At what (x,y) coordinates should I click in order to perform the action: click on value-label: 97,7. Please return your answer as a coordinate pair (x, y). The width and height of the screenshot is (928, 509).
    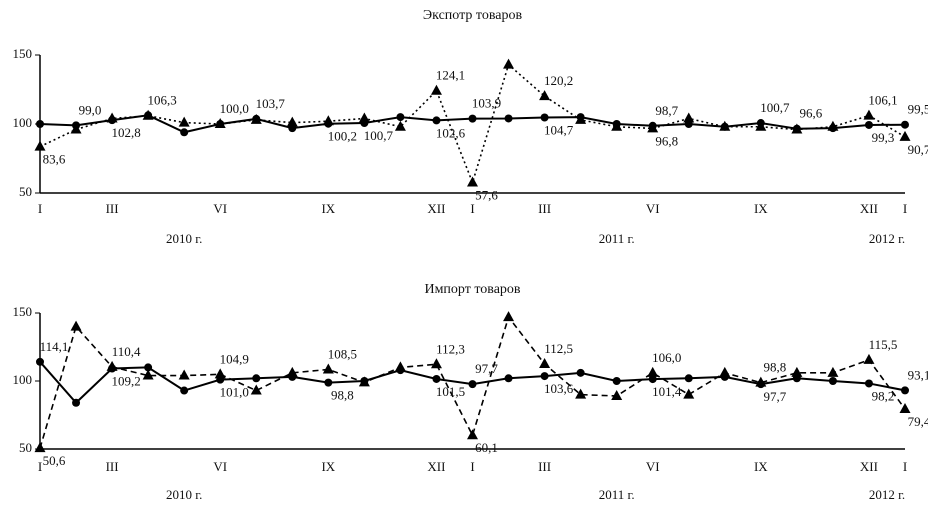
    Looking at the image, I should click on (774, 396).